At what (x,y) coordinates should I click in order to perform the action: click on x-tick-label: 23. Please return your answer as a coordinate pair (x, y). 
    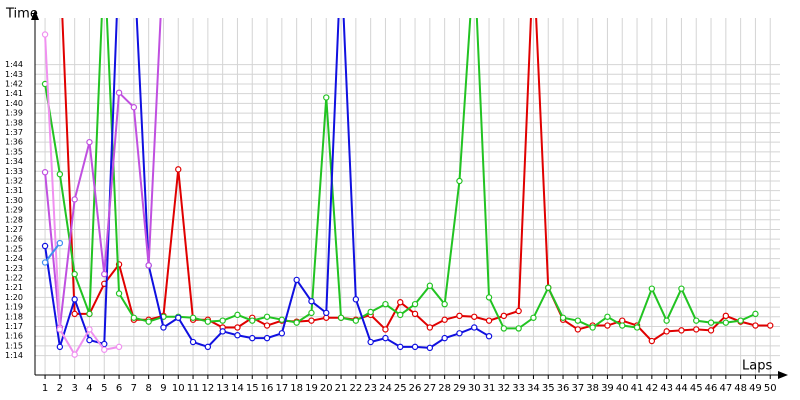
    Looking at the image, I should click on (370, 388).